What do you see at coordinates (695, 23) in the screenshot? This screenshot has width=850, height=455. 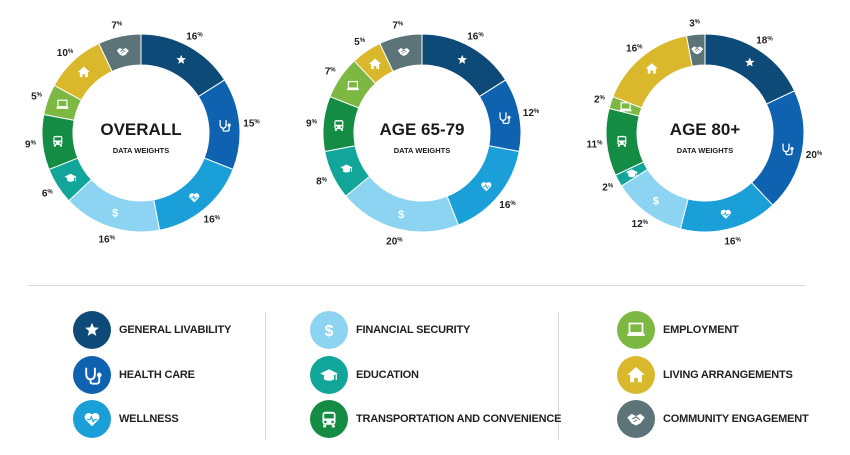 I see `value-label: 3%` at bounding box center [695, 23].